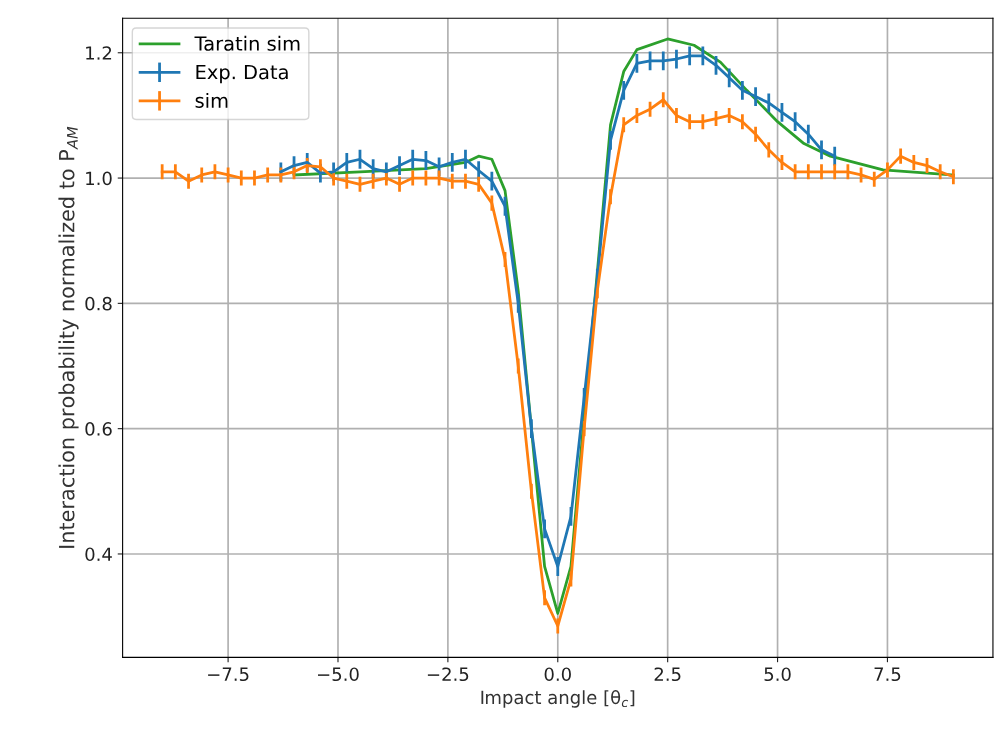 This screenshot has height=732, width=1005. I want to click on x-tick-label: 2.5, so click(667, 674).